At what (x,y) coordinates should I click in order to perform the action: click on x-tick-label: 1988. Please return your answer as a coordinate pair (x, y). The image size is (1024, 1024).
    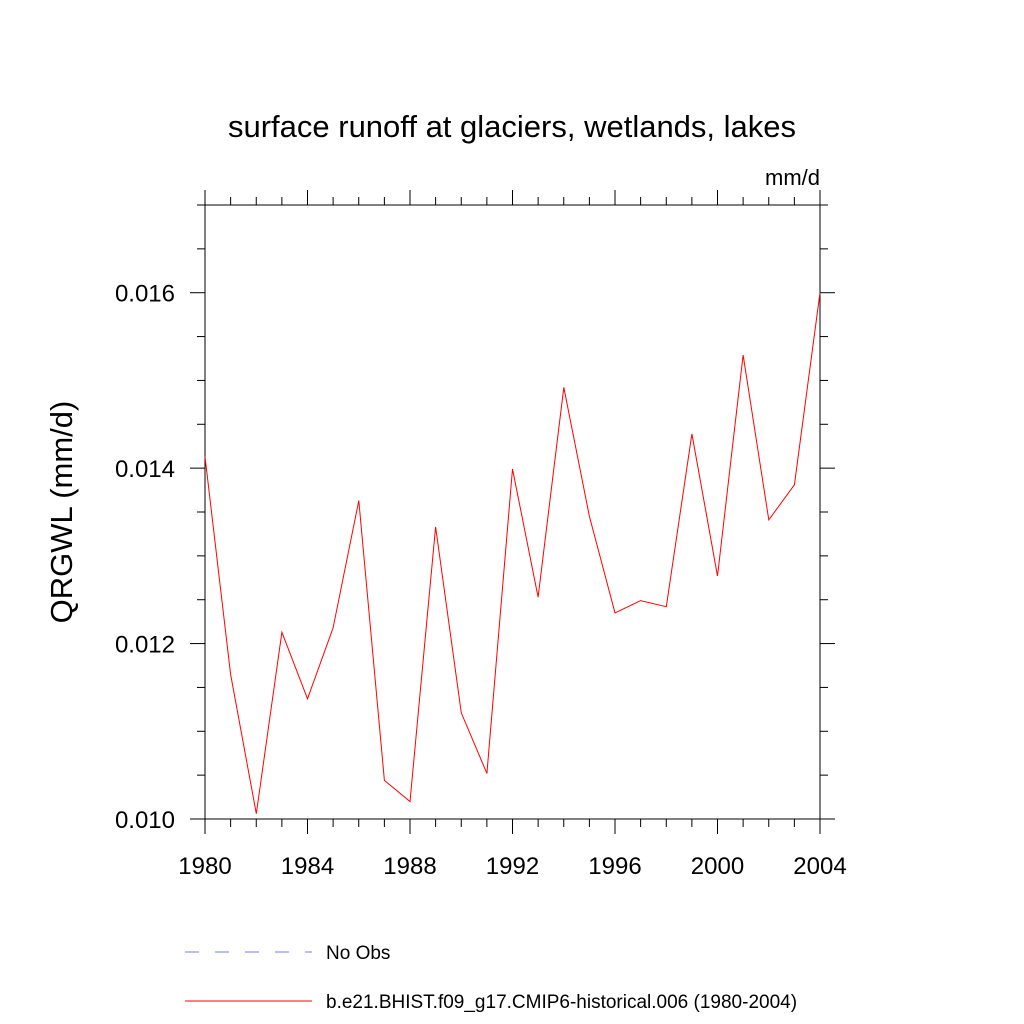
    Looking at the image, I should click on (409, 866).